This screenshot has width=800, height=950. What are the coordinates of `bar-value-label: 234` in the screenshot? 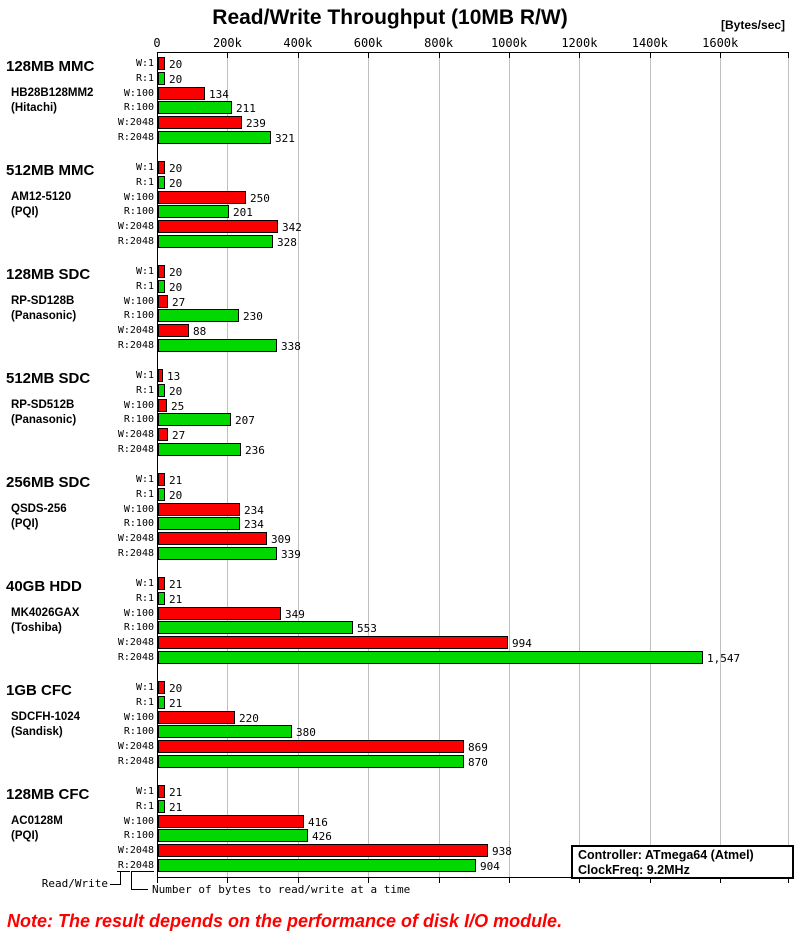 It's located at (254, 525).